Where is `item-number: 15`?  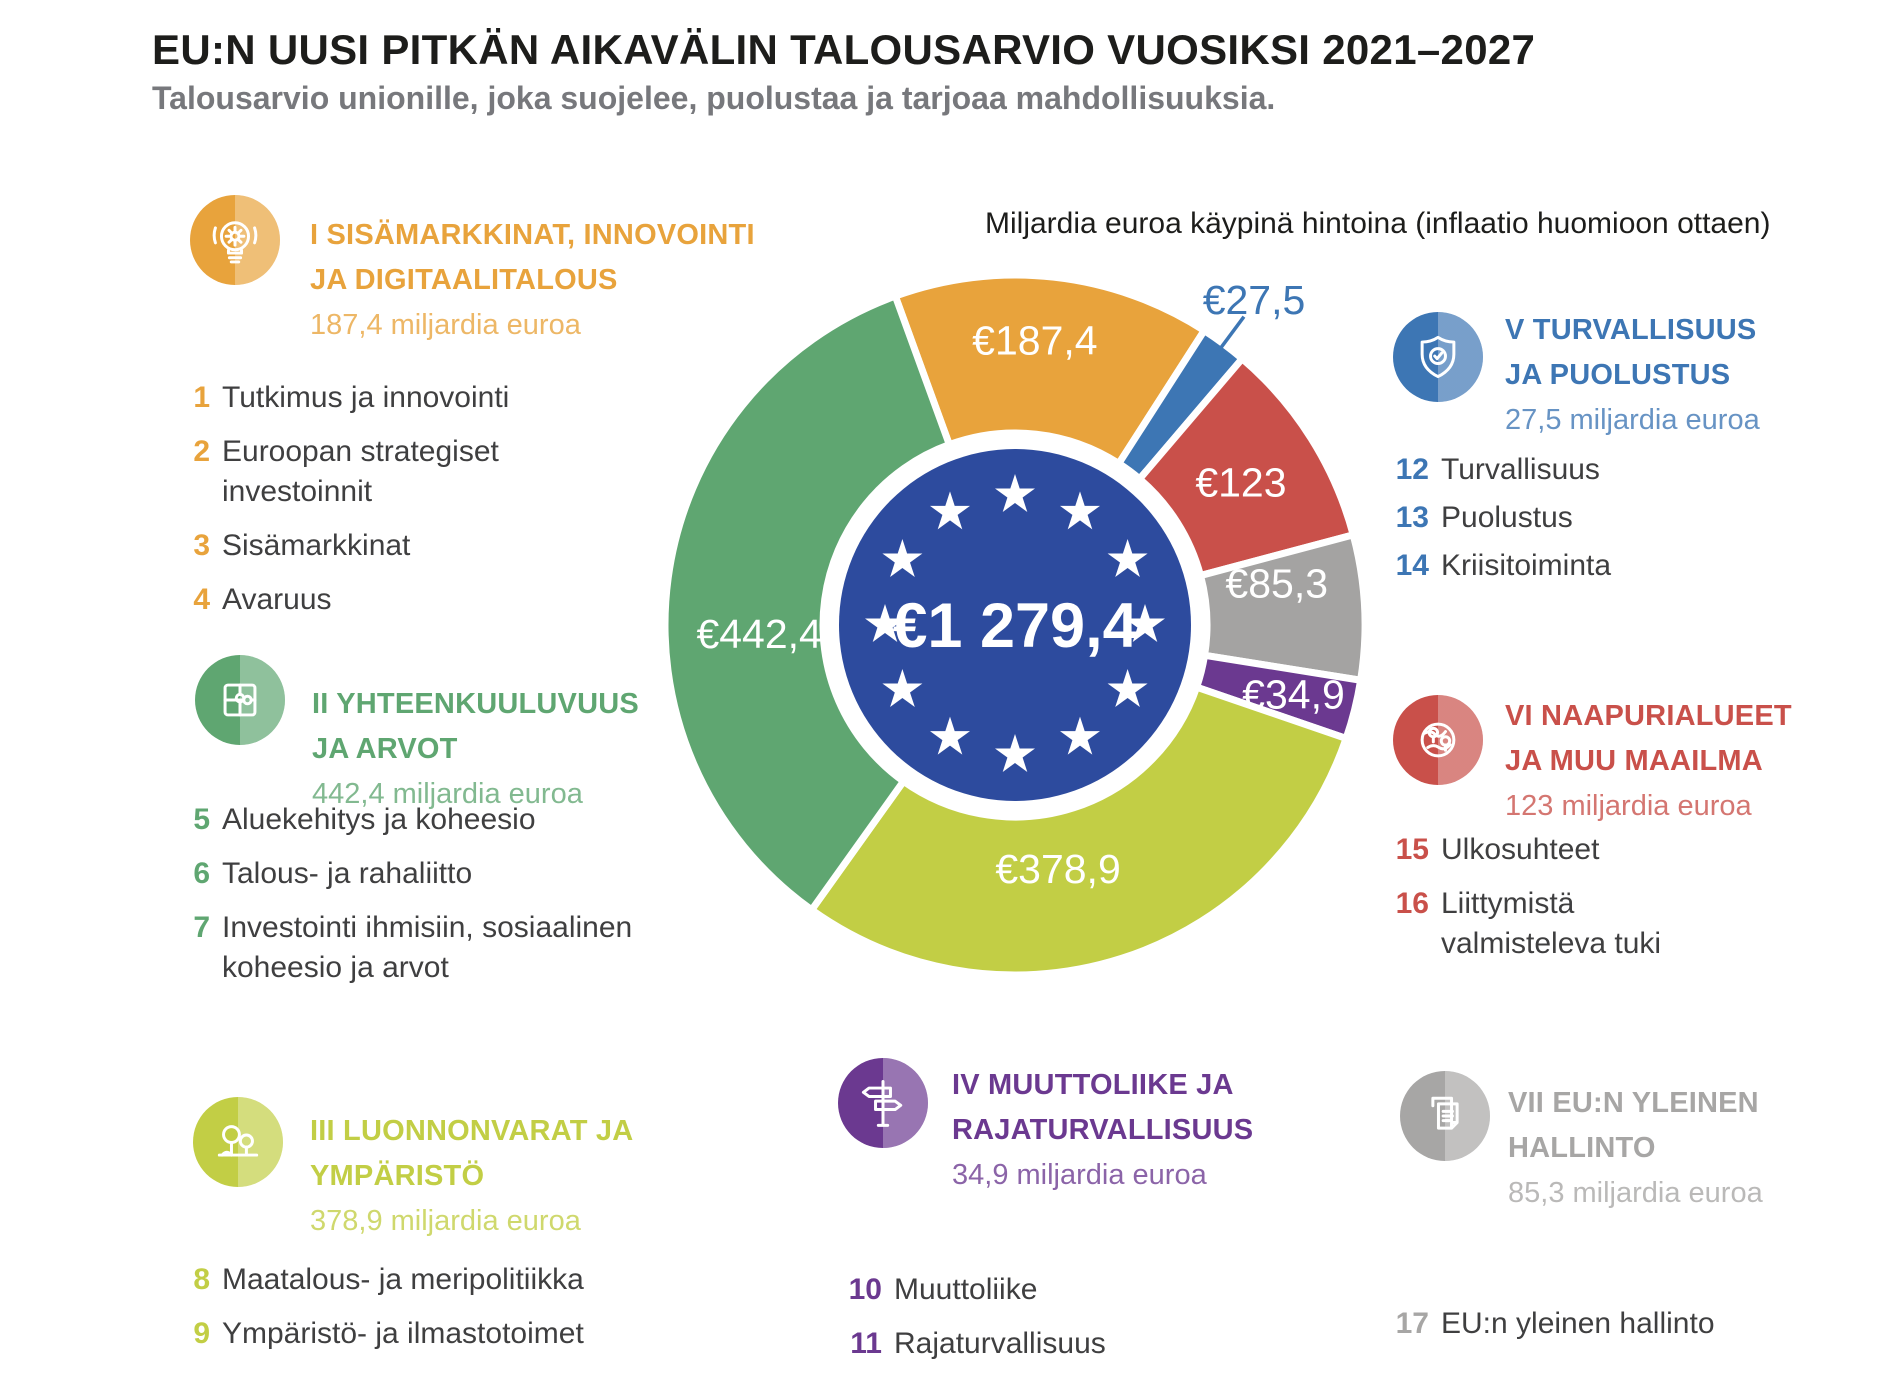
item-number: 15 is located at coordinates (1412, 849).